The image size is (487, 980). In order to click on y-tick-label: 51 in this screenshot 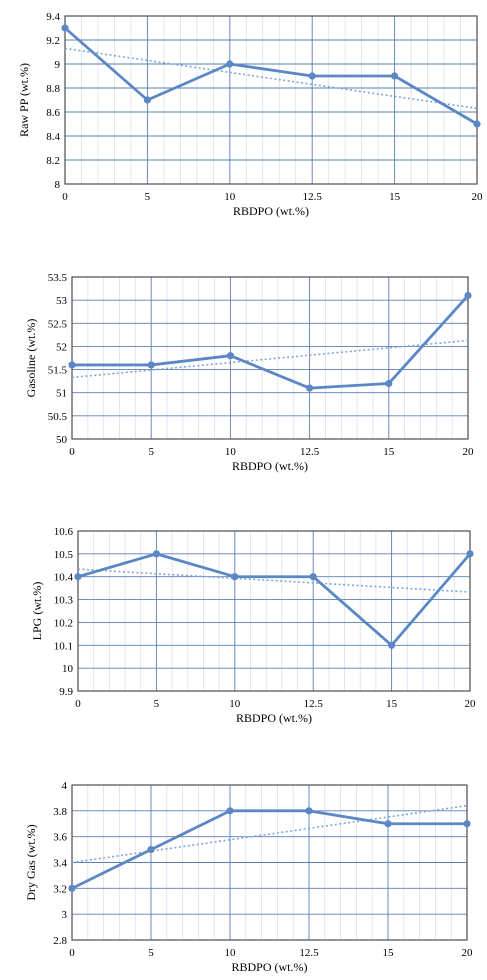, I will do `click(61, 394)`.